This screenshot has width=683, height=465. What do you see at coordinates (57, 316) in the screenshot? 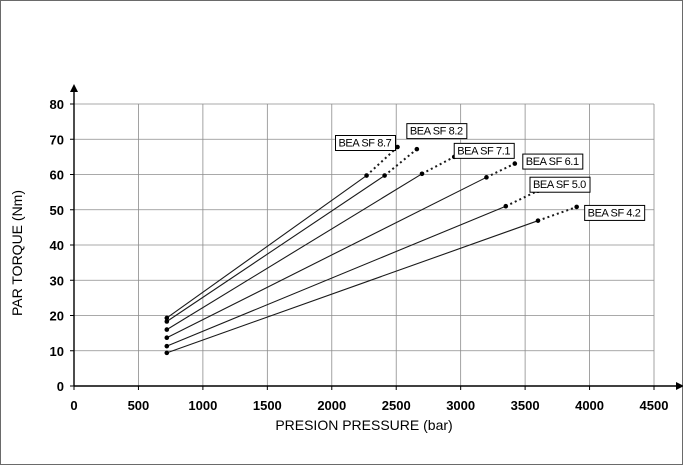
I see `y-tick-label: 20` at bounding box center [57, 316].